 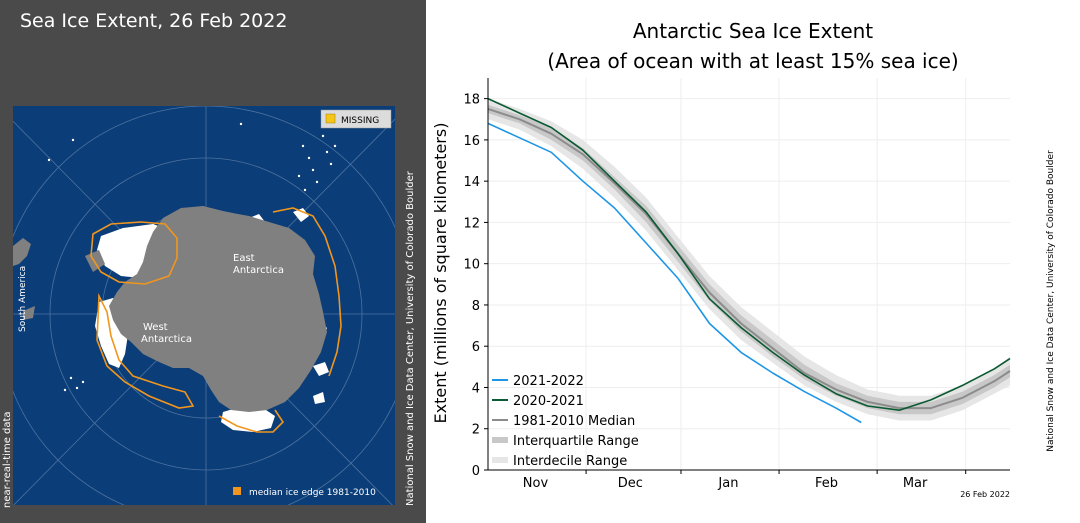 I want to click on legend-label: 2021-2022, so click(x=548, y=381).